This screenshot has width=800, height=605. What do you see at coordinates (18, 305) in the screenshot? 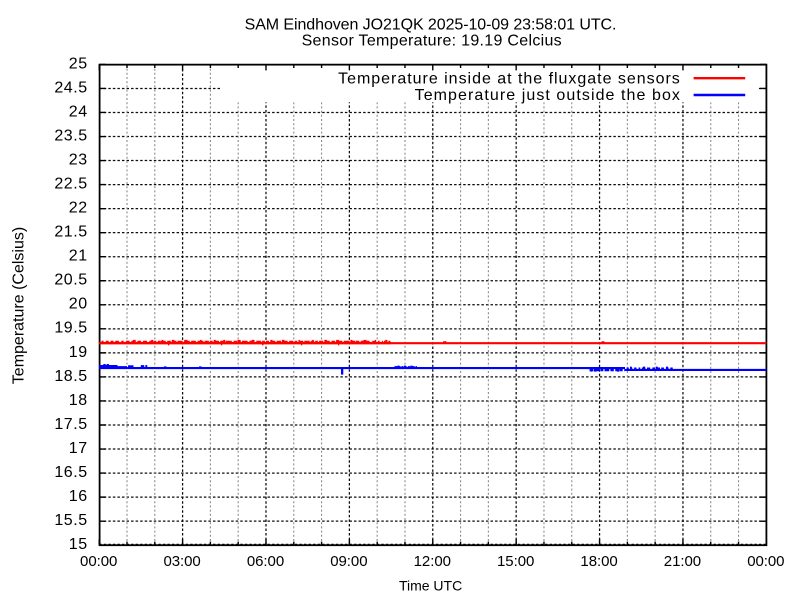
I see `svg-text: Temperature (Celsius)` at bounding box center [18, 305].